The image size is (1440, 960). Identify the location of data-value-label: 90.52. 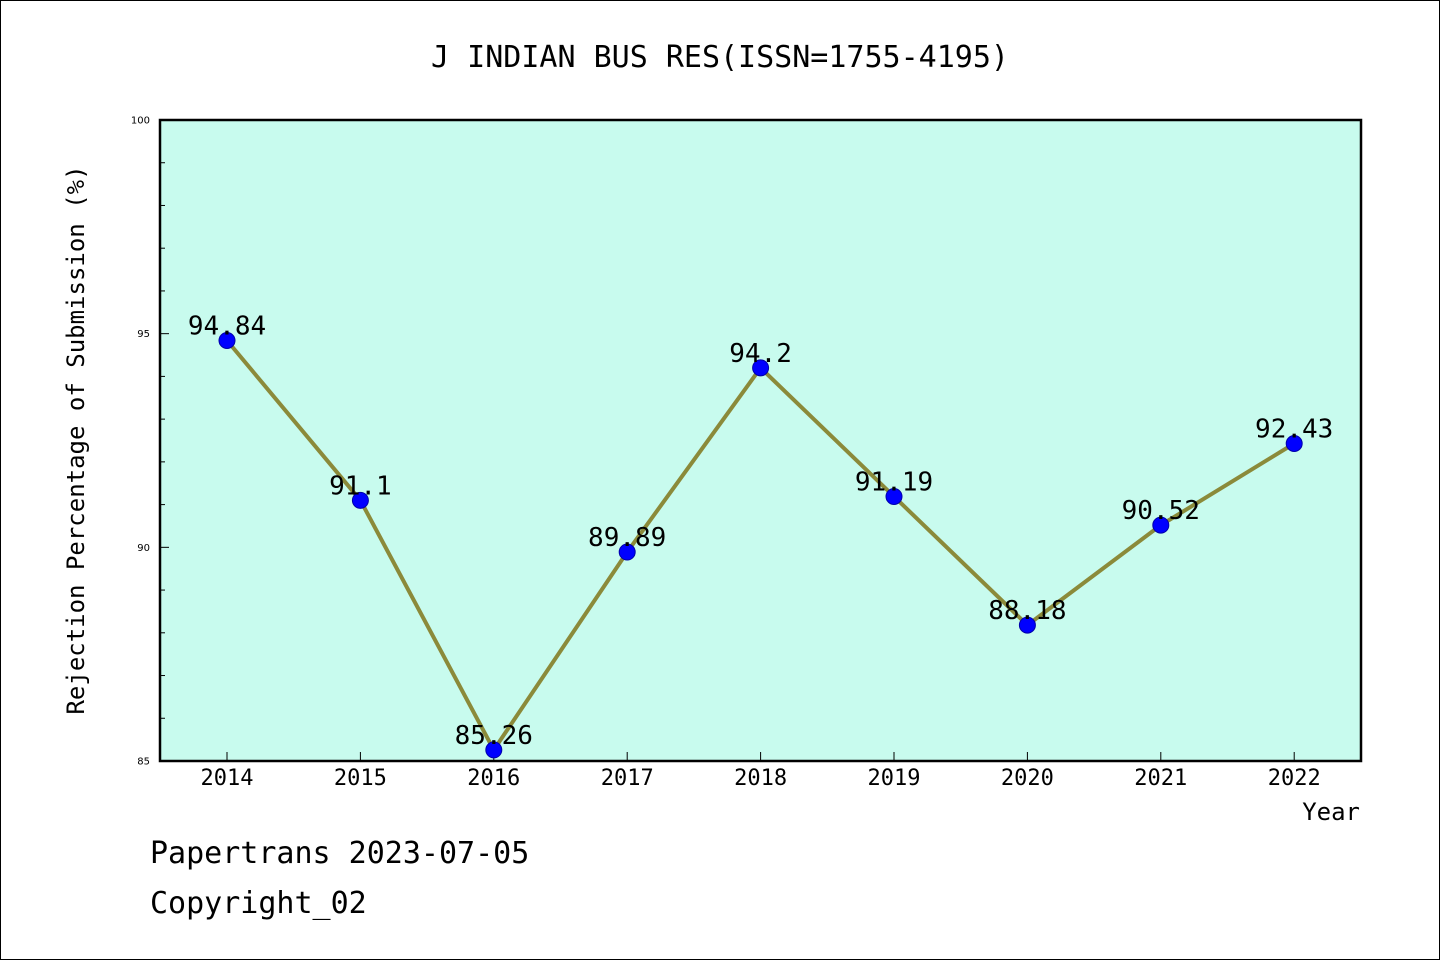
(1161, 511).